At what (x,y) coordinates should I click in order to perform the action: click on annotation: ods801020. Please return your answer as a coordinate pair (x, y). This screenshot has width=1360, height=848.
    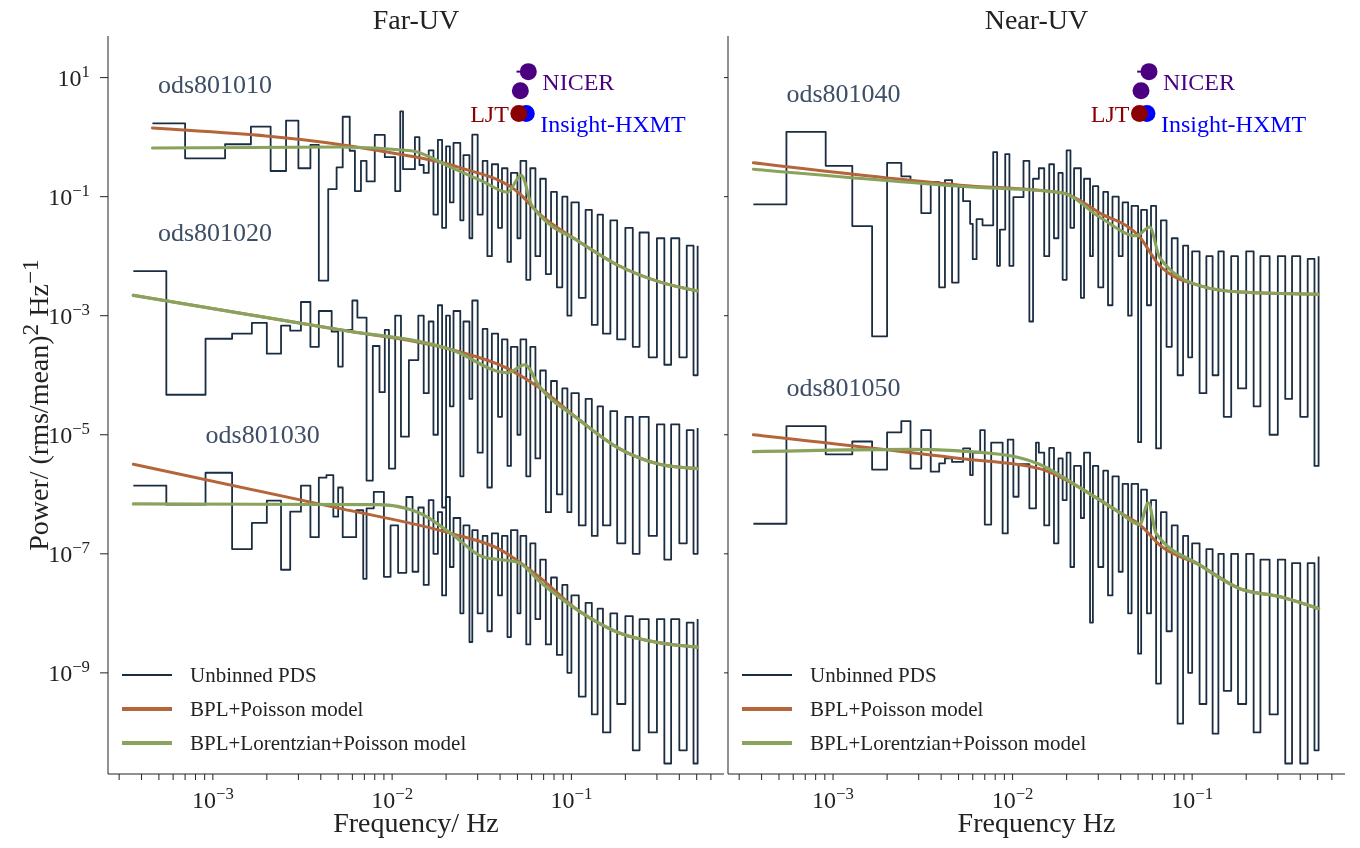
    Looking at the image, I should click on (215, 233).